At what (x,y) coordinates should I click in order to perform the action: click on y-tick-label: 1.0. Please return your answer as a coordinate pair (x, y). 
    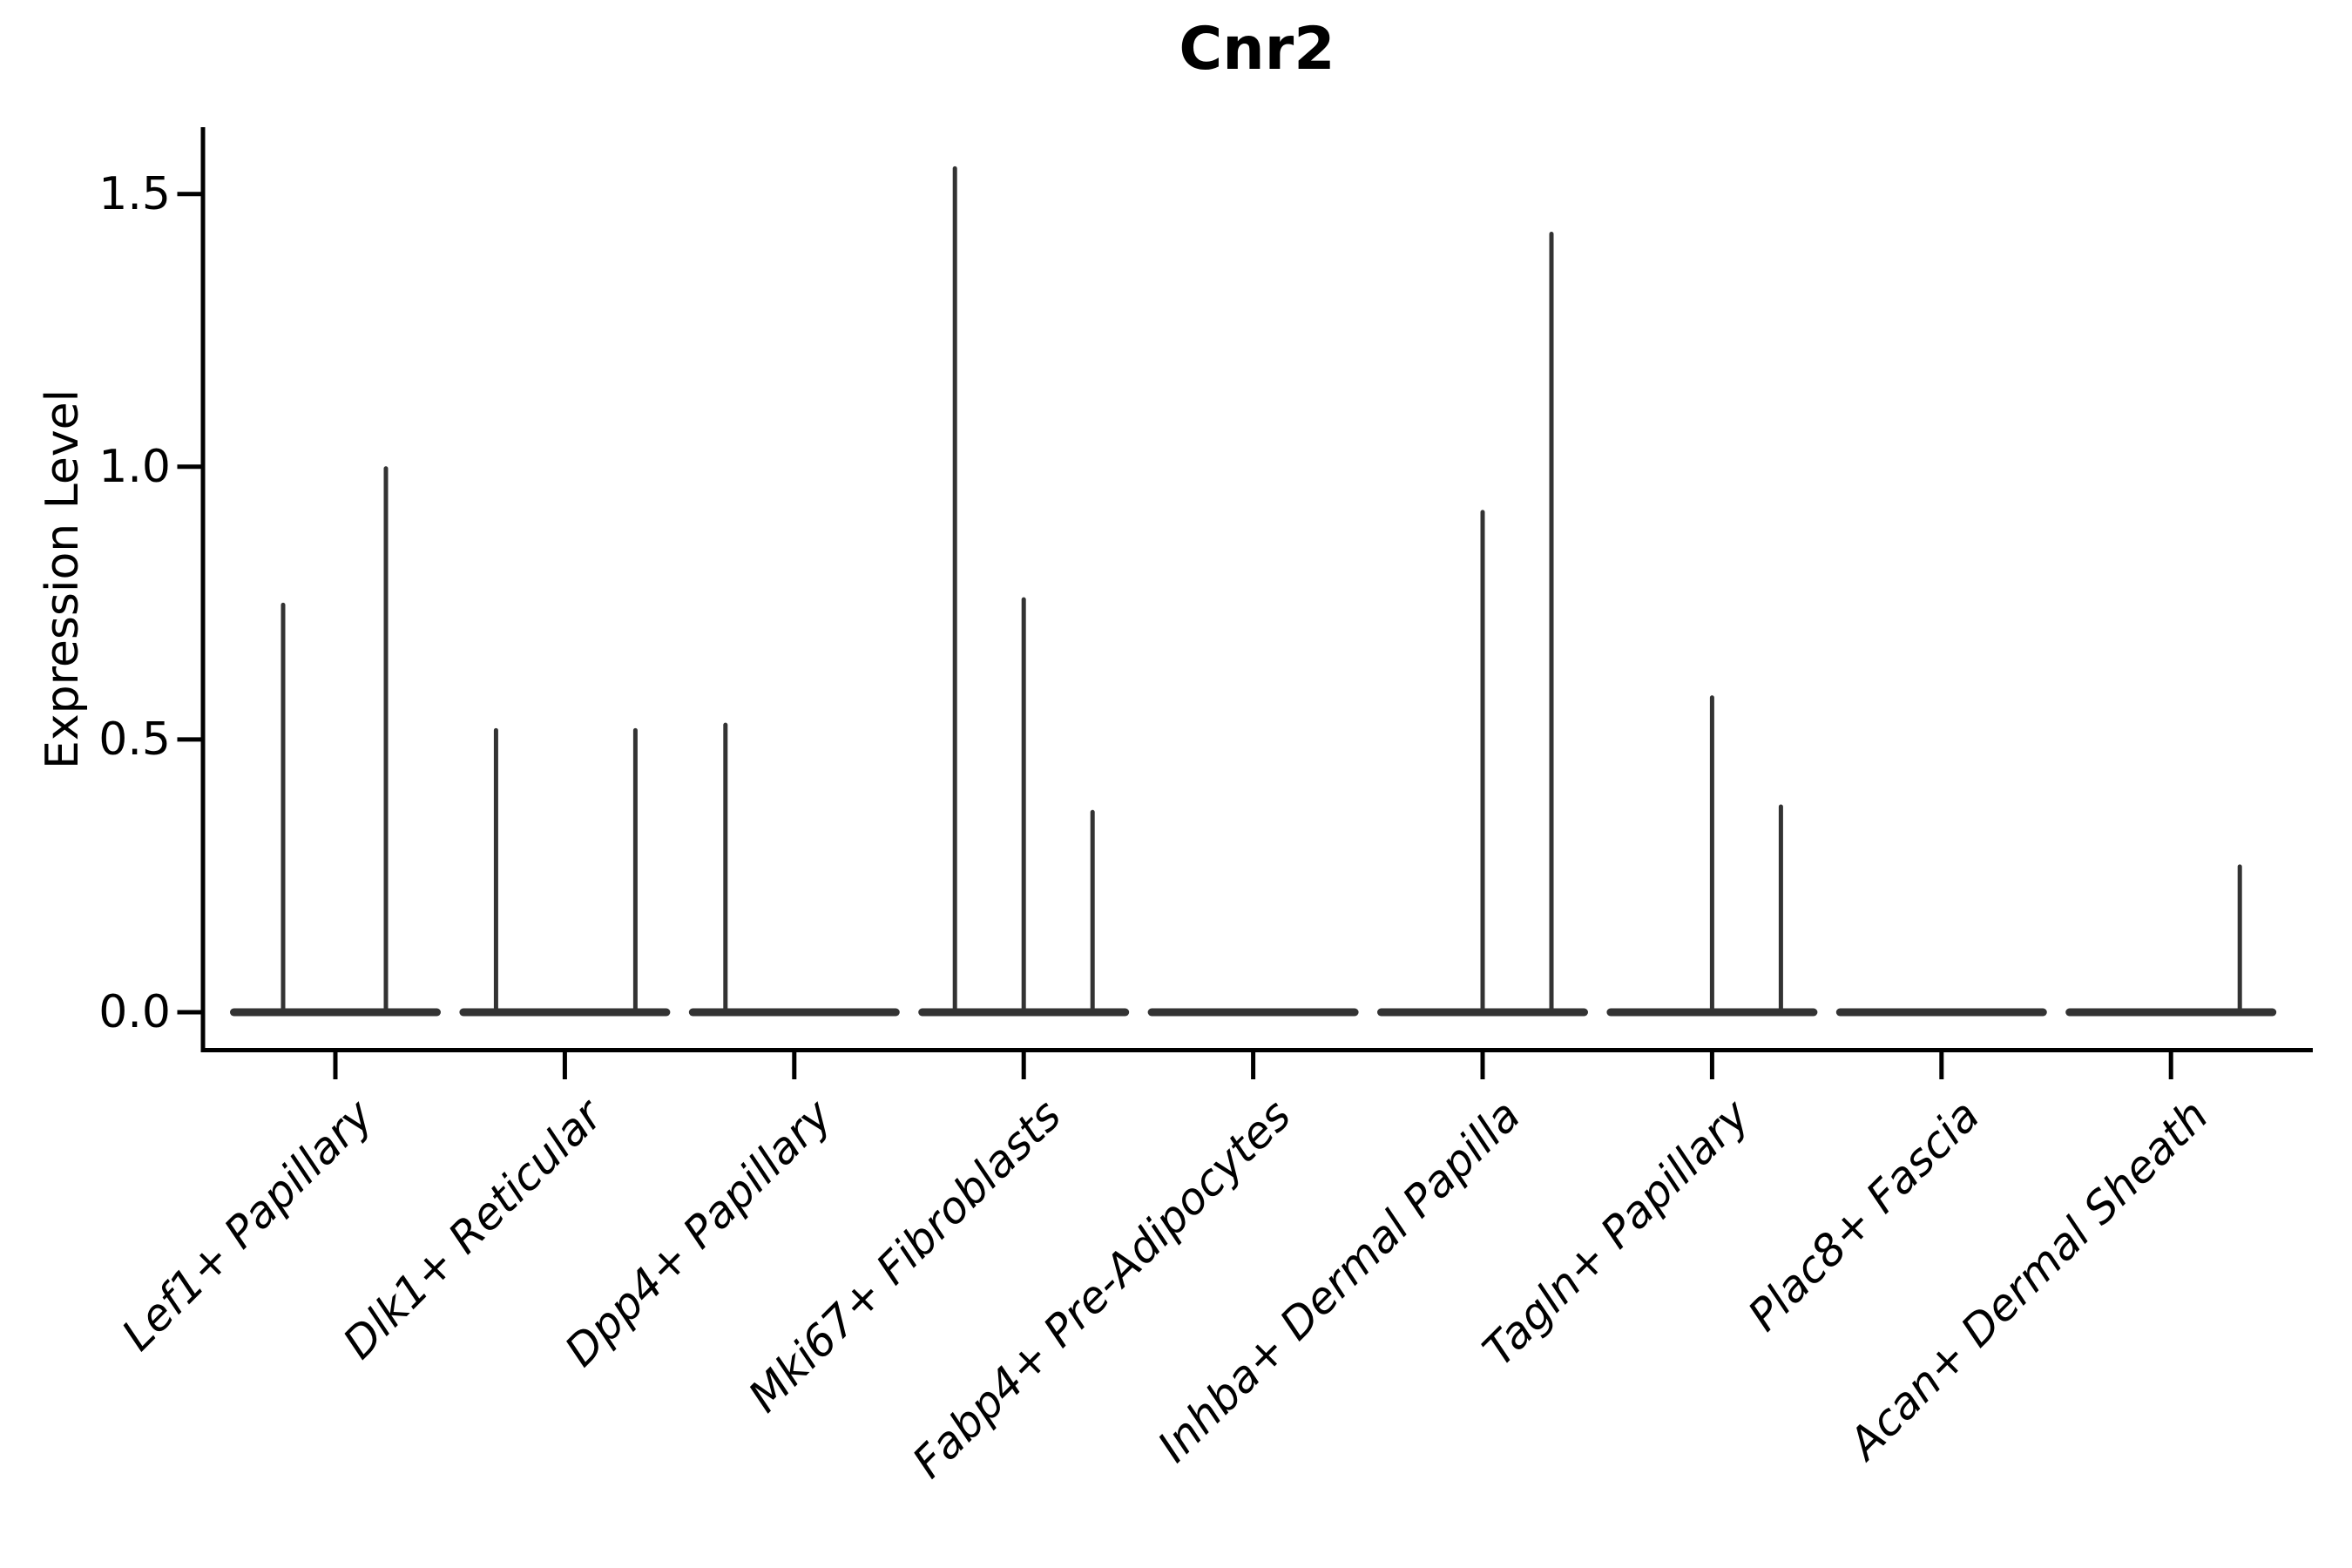
    Looking at the image, I should click on (134, 466).